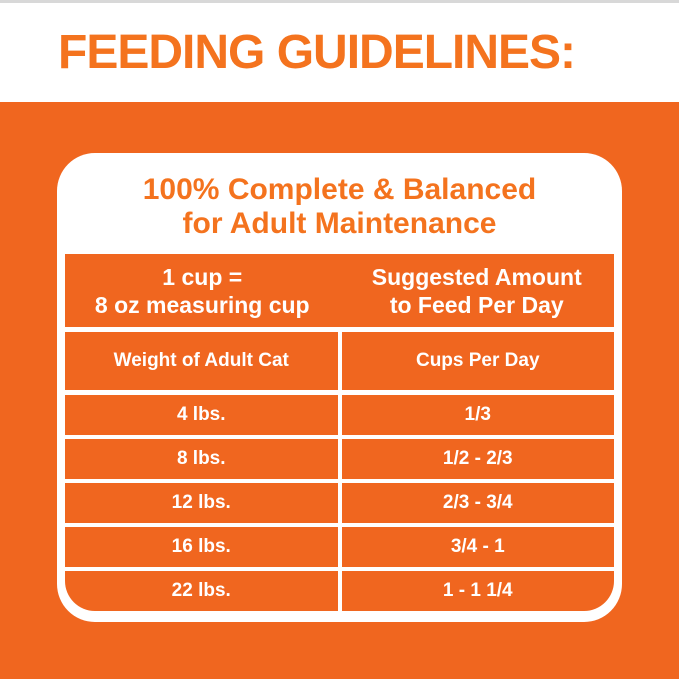  I want to click on column-header-weight: Weight of Adult Cat, so click(201, 361).